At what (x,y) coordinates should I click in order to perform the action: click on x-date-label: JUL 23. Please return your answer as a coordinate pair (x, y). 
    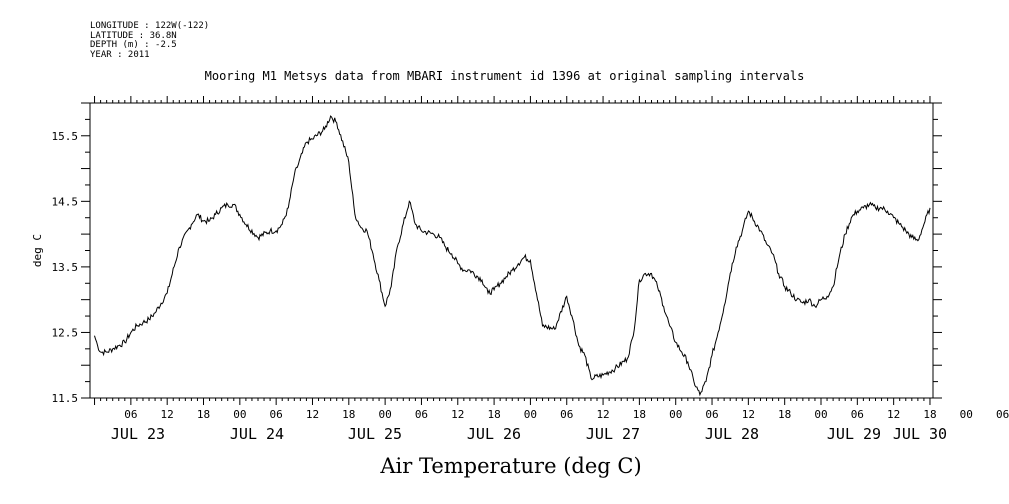
    Looking at the image, I should click on (138, 434).